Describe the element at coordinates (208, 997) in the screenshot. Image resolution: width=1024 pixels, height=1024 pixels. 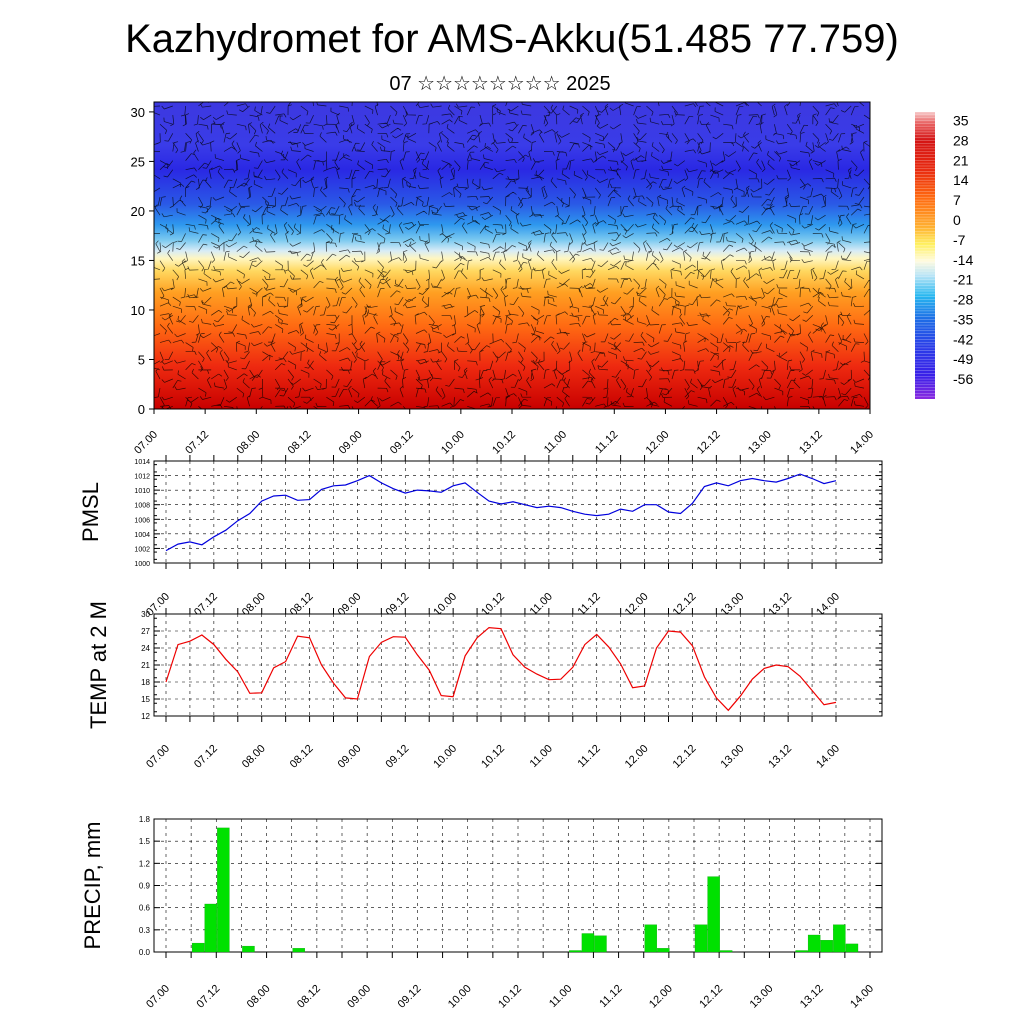
I see `precip-x-tick-label: 07.12` at that location.